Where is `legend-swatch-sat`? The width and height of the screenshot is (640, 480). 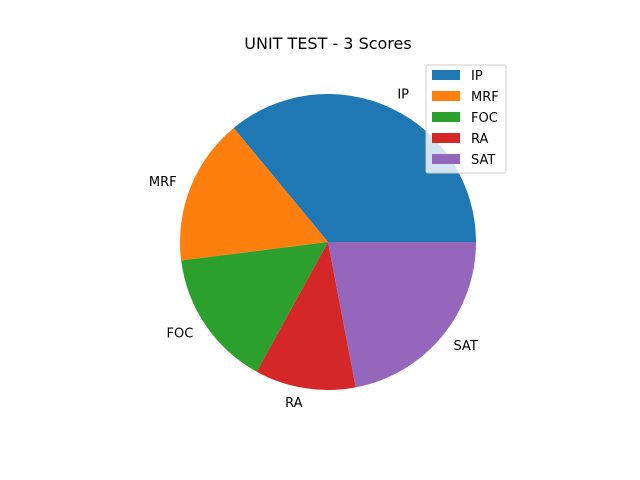 legend-swatch-sat is located at coordinates (446, 159).